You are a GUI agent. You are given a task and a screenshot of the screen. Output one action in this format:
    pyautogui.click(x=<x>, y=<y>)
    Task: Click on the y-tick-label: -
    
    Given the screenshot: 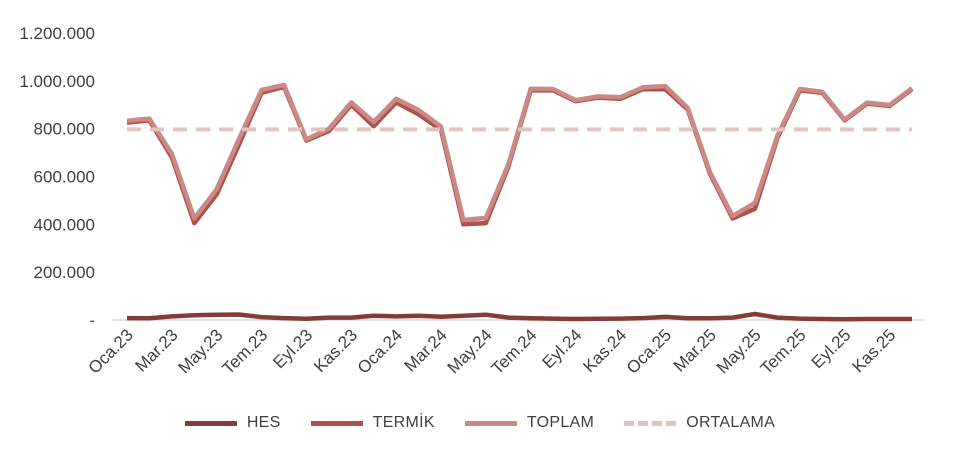 What is the action you would take?
    pyautogui.click(x=92, y=320)
    